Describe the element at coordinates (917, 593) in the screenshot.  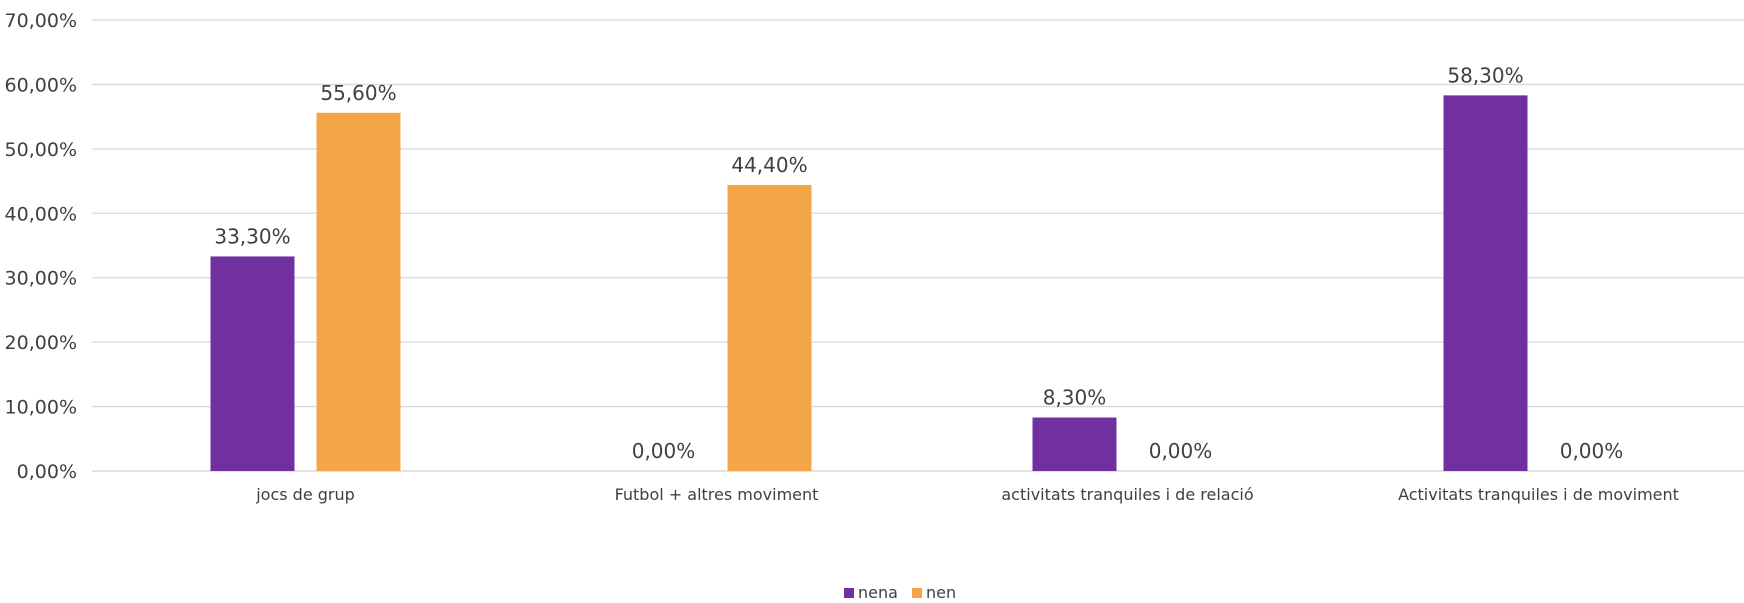
I see `legend-swatch-nen` at that location.